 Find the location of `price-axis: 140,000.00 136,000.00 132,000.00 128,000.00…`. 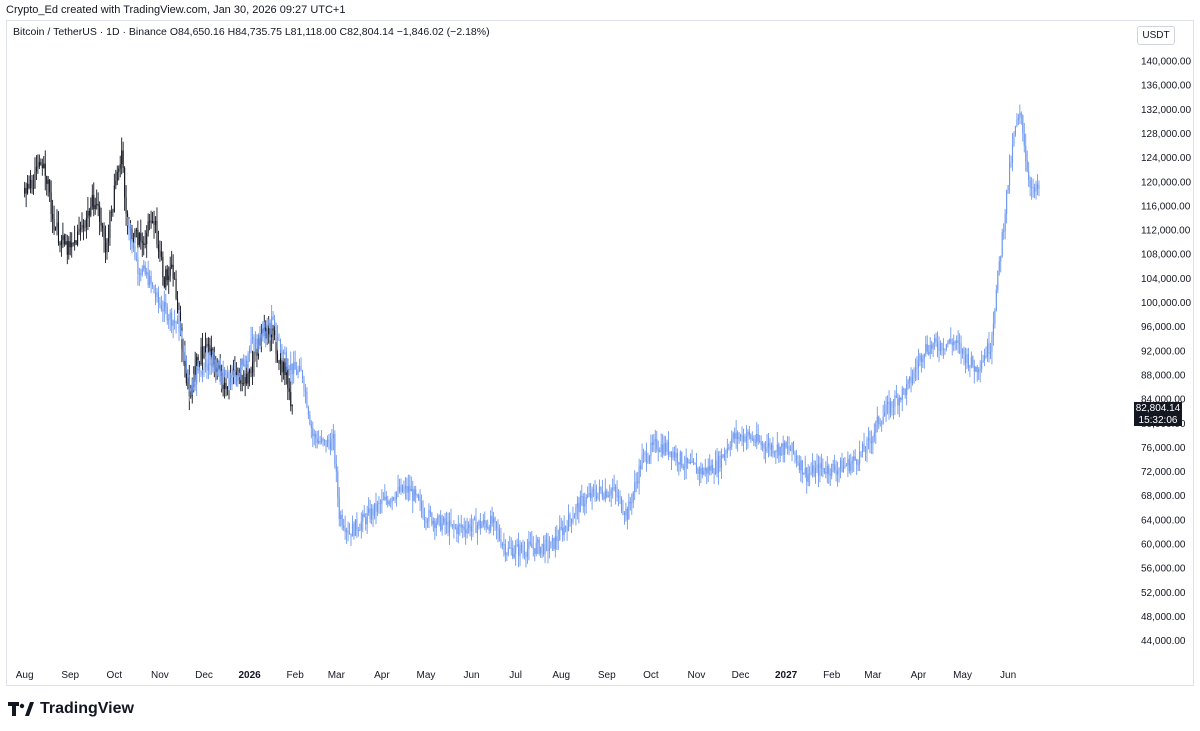

price-axis: 140,000.00 136,000.00 132,000.00 128,000.00… is located at coordinates (1166, 352).